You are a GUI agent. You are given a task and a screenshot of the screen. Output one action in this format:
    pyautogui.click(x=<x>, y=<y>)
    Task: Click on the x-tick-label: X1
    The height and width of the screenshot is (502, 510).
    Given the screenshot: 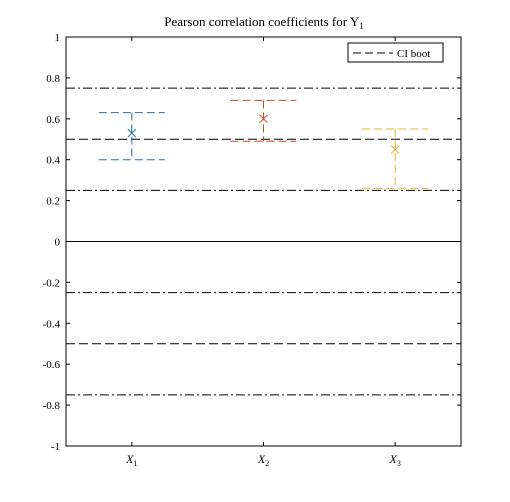 What is the action you would take?
    pyautogui.click(x=131, y=460)
    